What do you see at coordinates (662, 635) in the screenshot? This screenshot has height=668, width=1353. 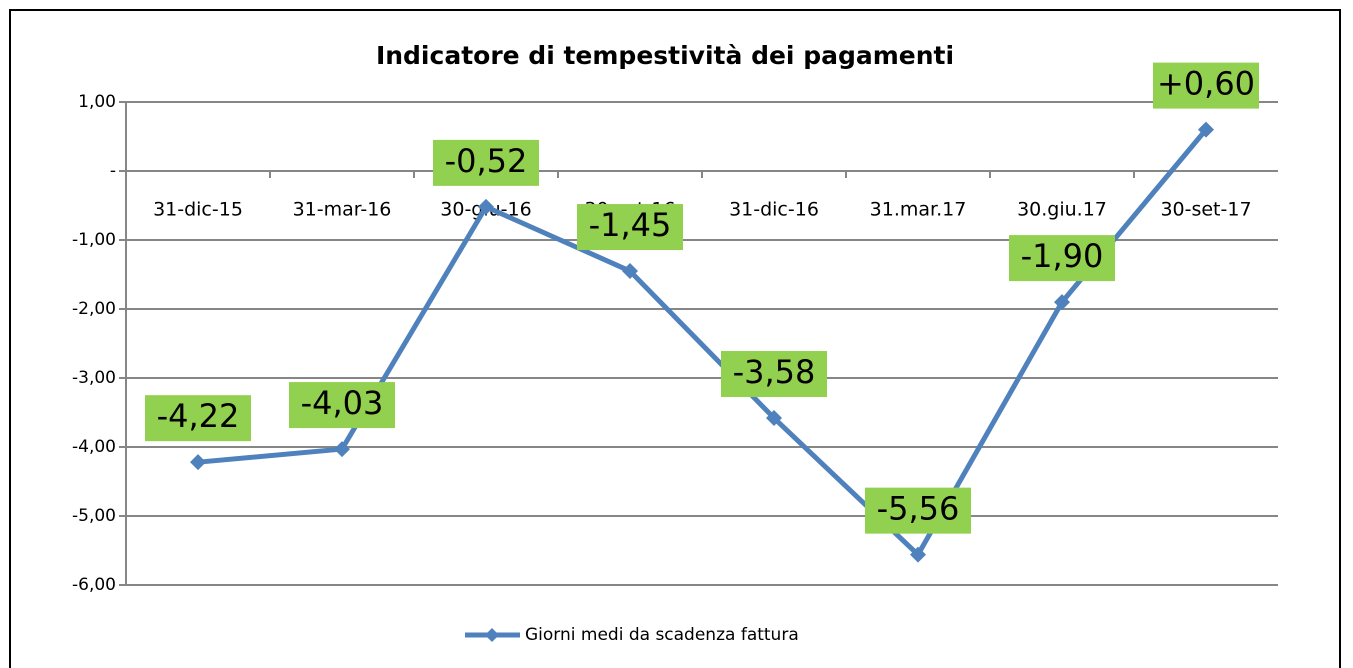 I see `legend-label: Giorni medi da scadenza fattura` at bounding box center [662, 635].